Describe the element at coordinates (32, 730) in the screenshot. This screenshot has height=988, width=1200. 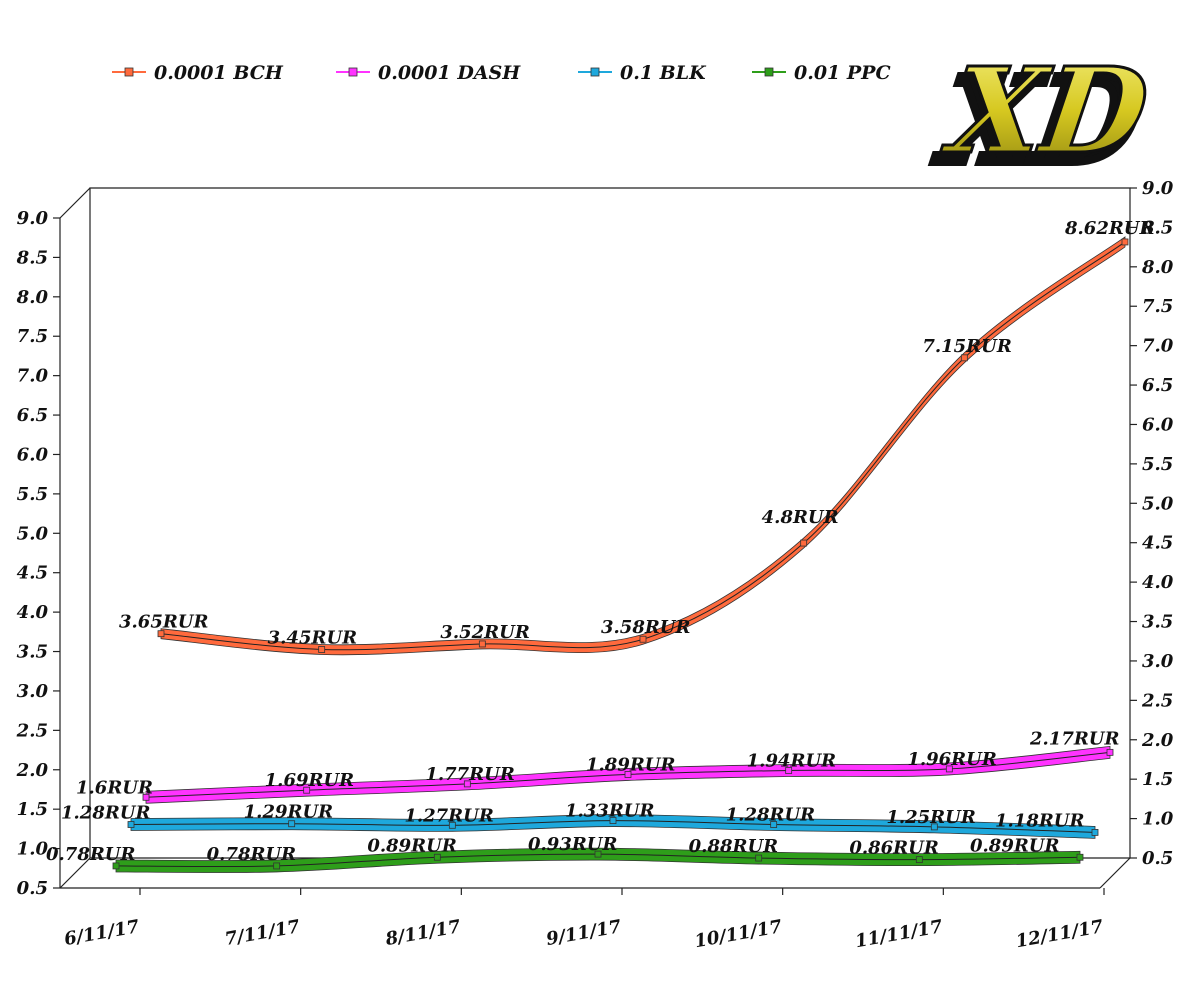
I see `y-left-tick-label: 2.5` at that location.